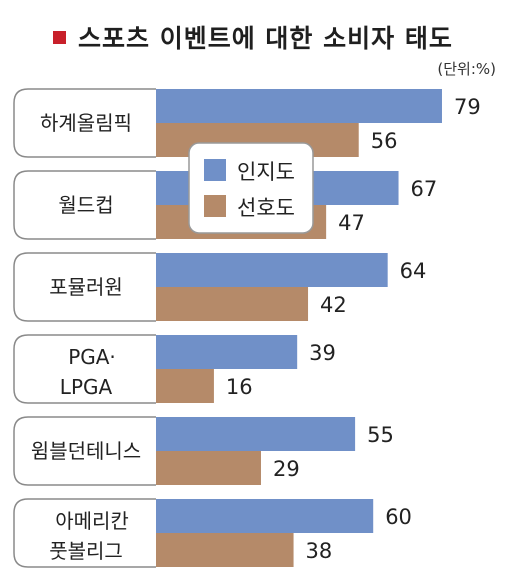 The image size is (520, 587). Describe the element at coordinates (92, 357) in the screenshot. I see `category-label: PGA·` at that location.